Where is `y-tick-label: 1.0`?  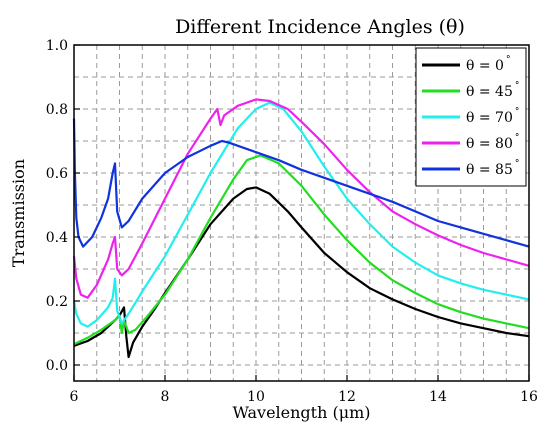 y-tick-label: 1.0 is located at coordinates (57, 46).